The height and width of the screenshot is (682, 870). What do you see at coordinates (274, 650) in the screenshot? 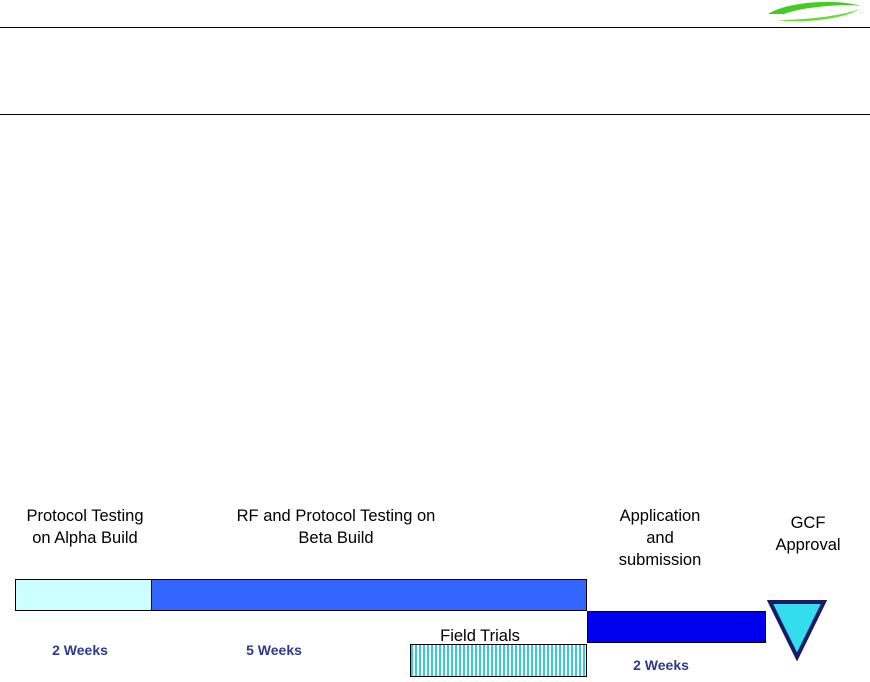
I see `duration-beta: 5 Weeks` at bounding box center [274, 650].